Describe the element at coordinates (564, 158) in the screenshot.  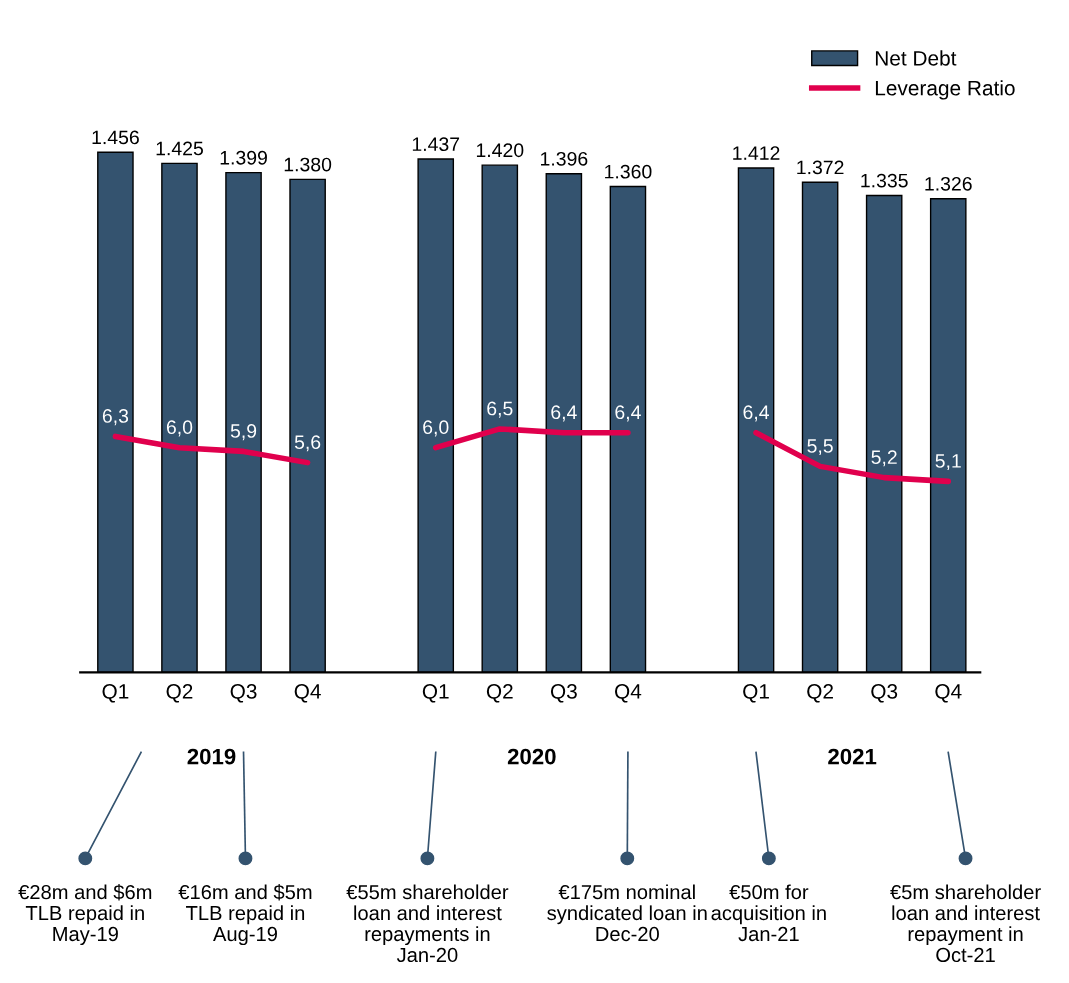
I see `data-label: 1.396` at that location.